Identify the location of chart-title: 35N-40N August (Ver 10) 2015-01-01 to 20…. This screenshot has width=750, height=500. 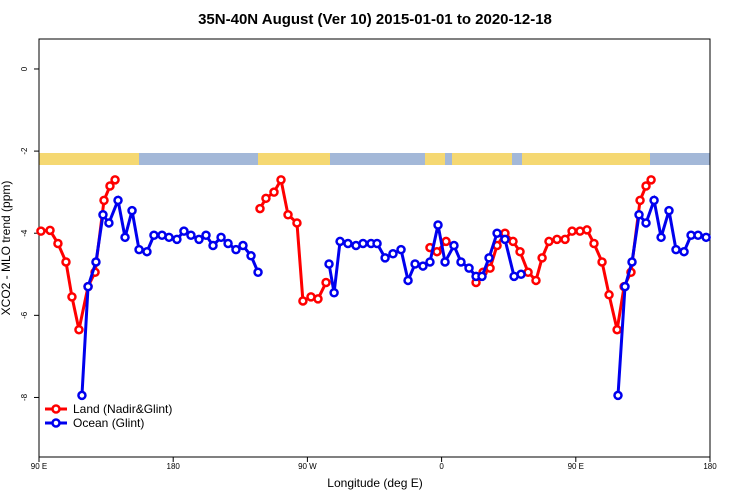
(375, 19).